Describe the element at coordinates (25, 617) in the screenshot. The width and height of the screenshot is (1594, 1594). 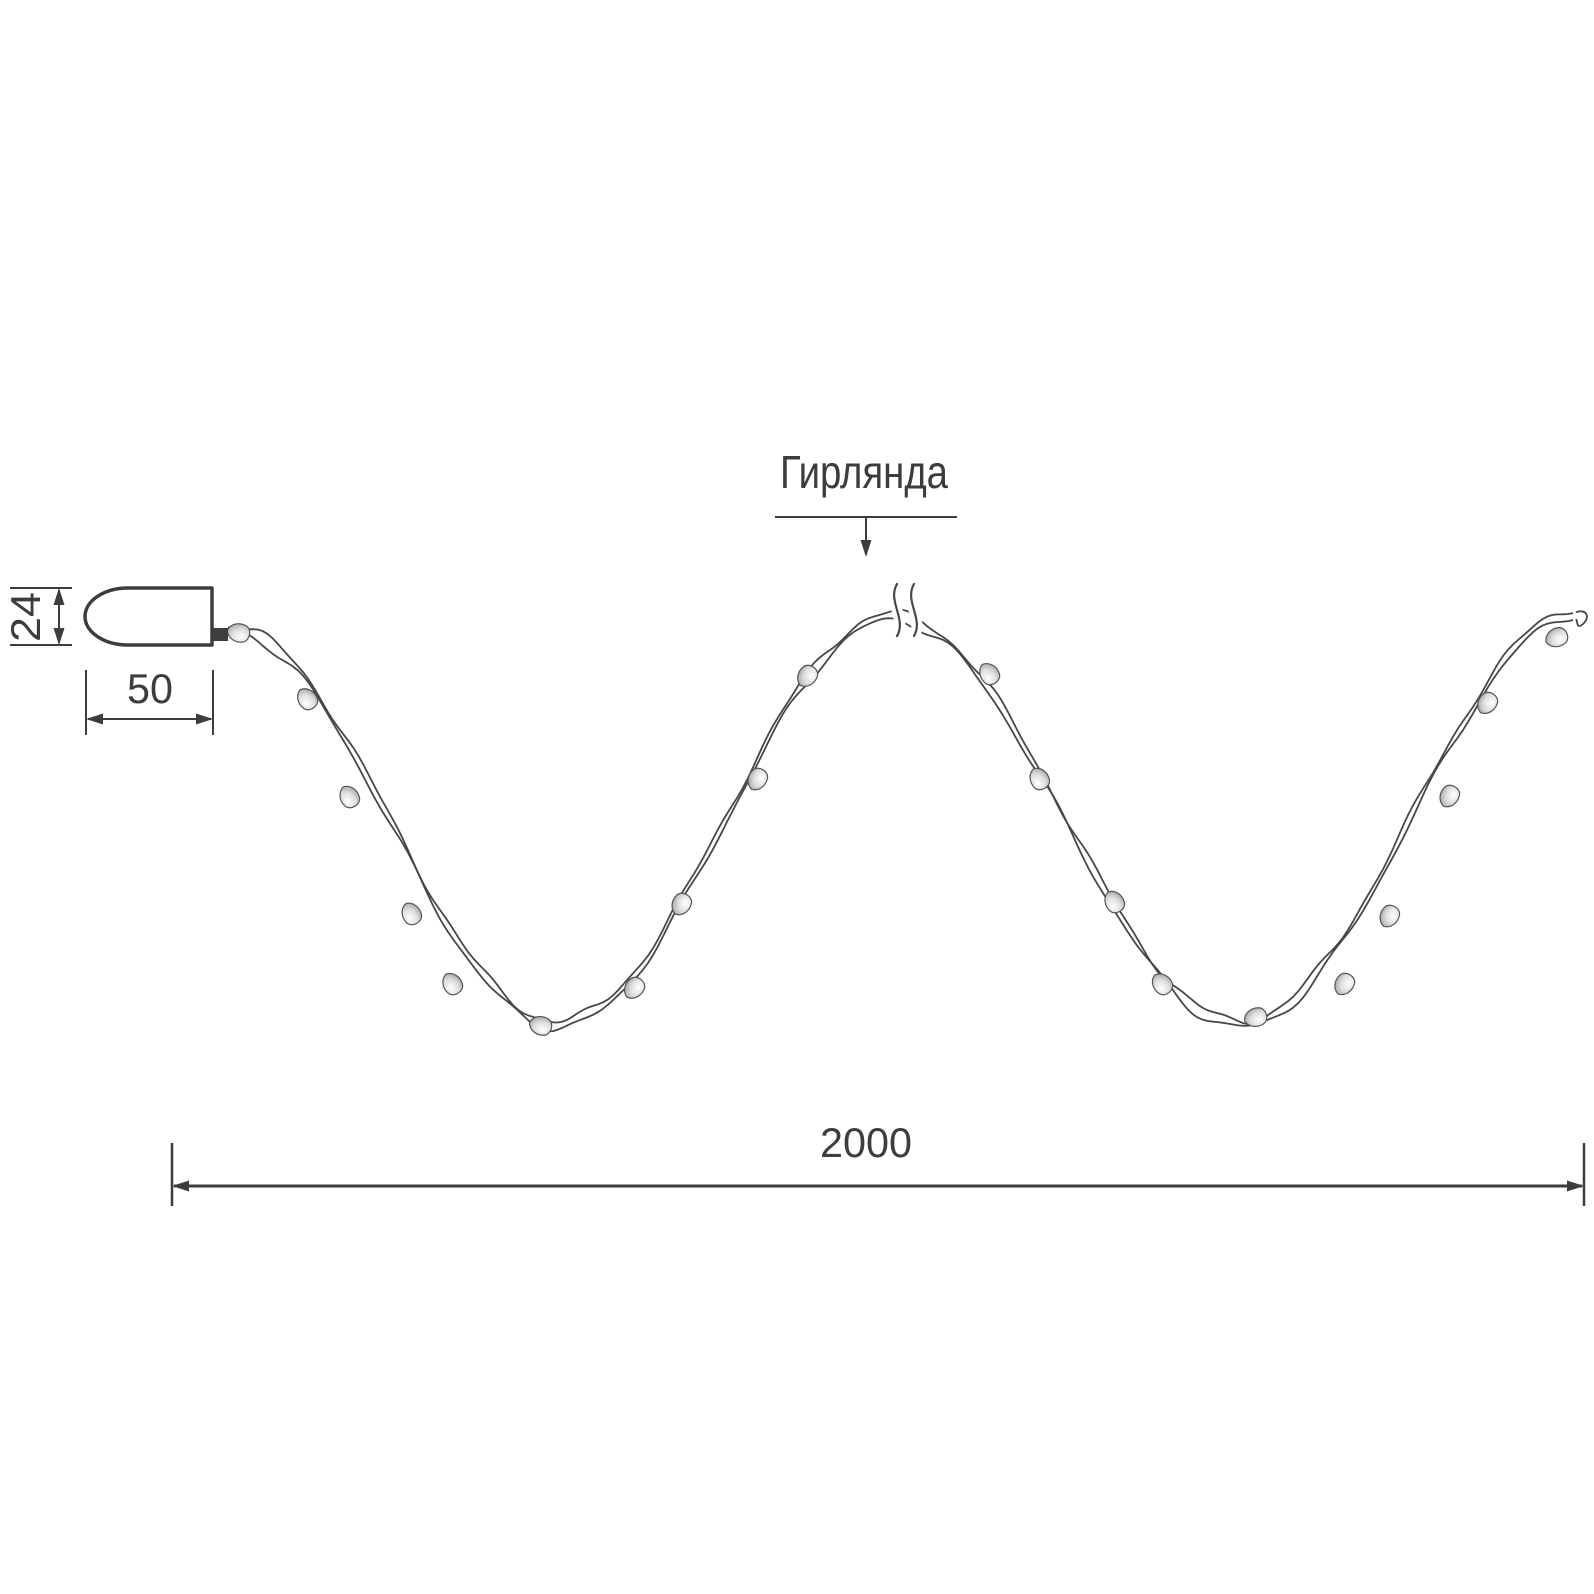
I see `dimension-label-height-24: 24` at that location.